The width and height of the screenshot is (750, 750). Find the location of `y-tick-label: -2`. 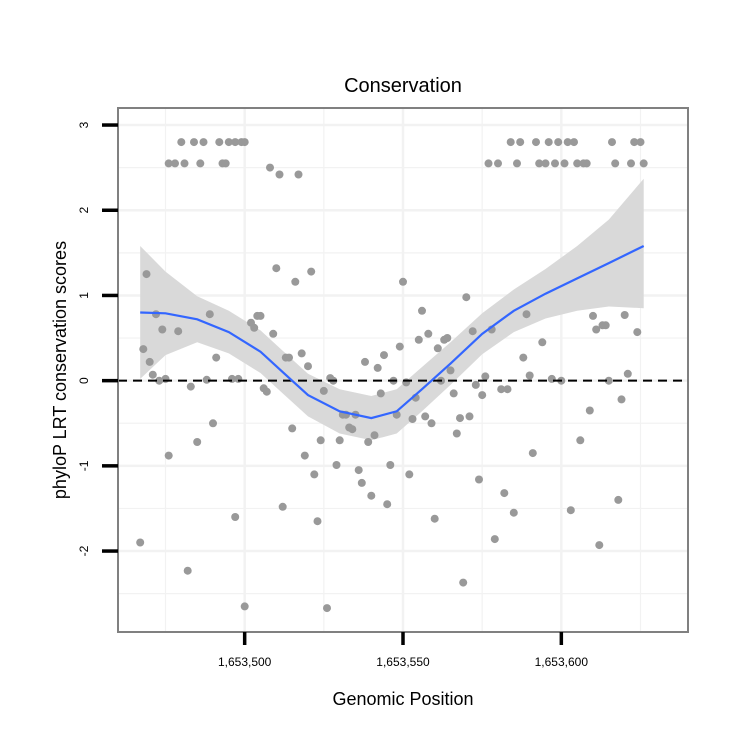

y-tick-label: -2 is located at coordinates (84, 550).